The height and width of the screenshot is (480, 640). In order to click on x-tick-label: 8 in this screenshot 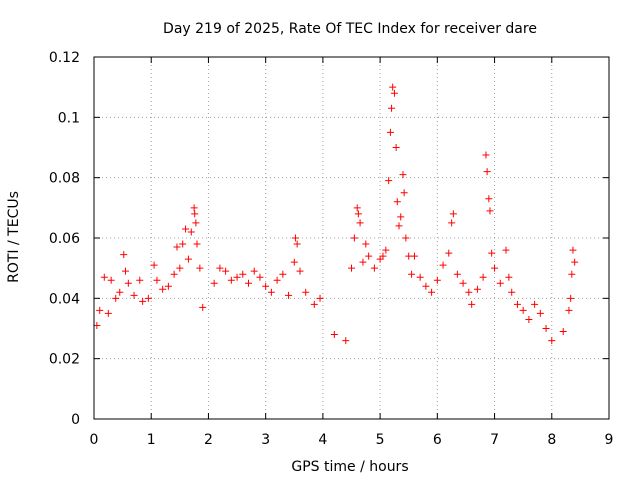, I will do `click(551, 440)`.